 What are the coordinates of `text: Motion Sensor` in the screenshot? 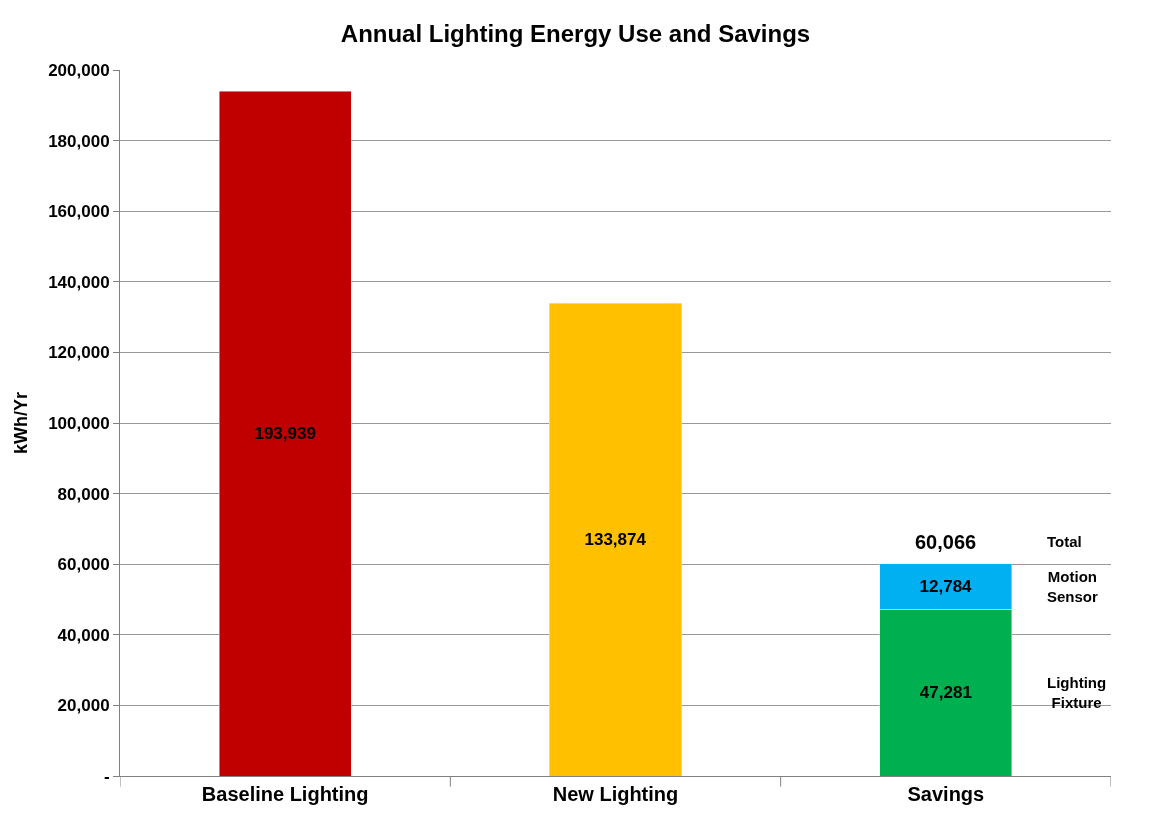 It's located at (1073, 586).